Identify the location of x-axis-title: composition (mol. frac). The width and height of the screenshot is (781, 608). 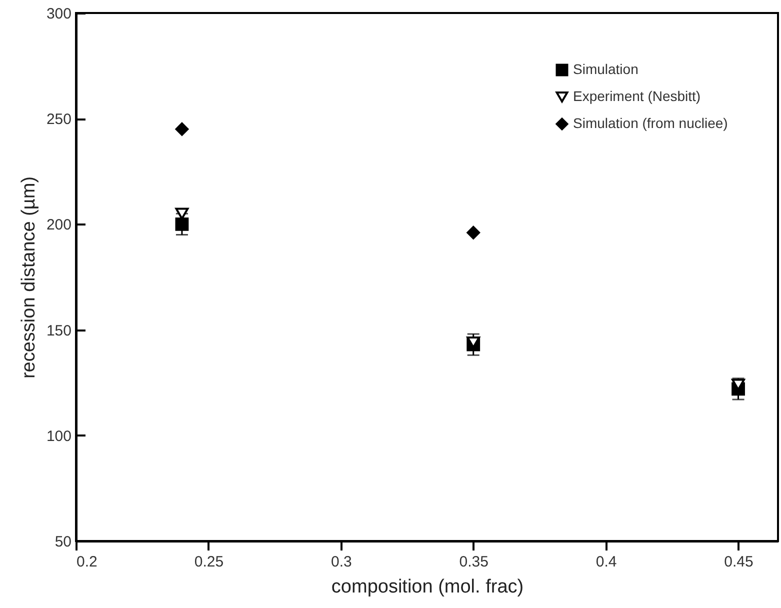
(427, 587).